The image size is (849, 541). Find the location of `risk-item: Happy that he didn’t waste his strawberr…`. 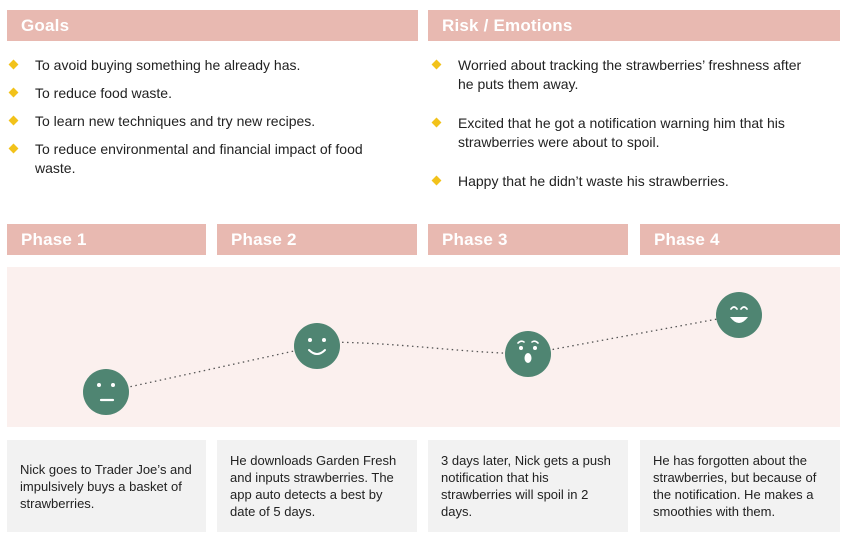

risk-item: Happy that he didn’t waste his strawberr… is located at coordinates (620, 181).